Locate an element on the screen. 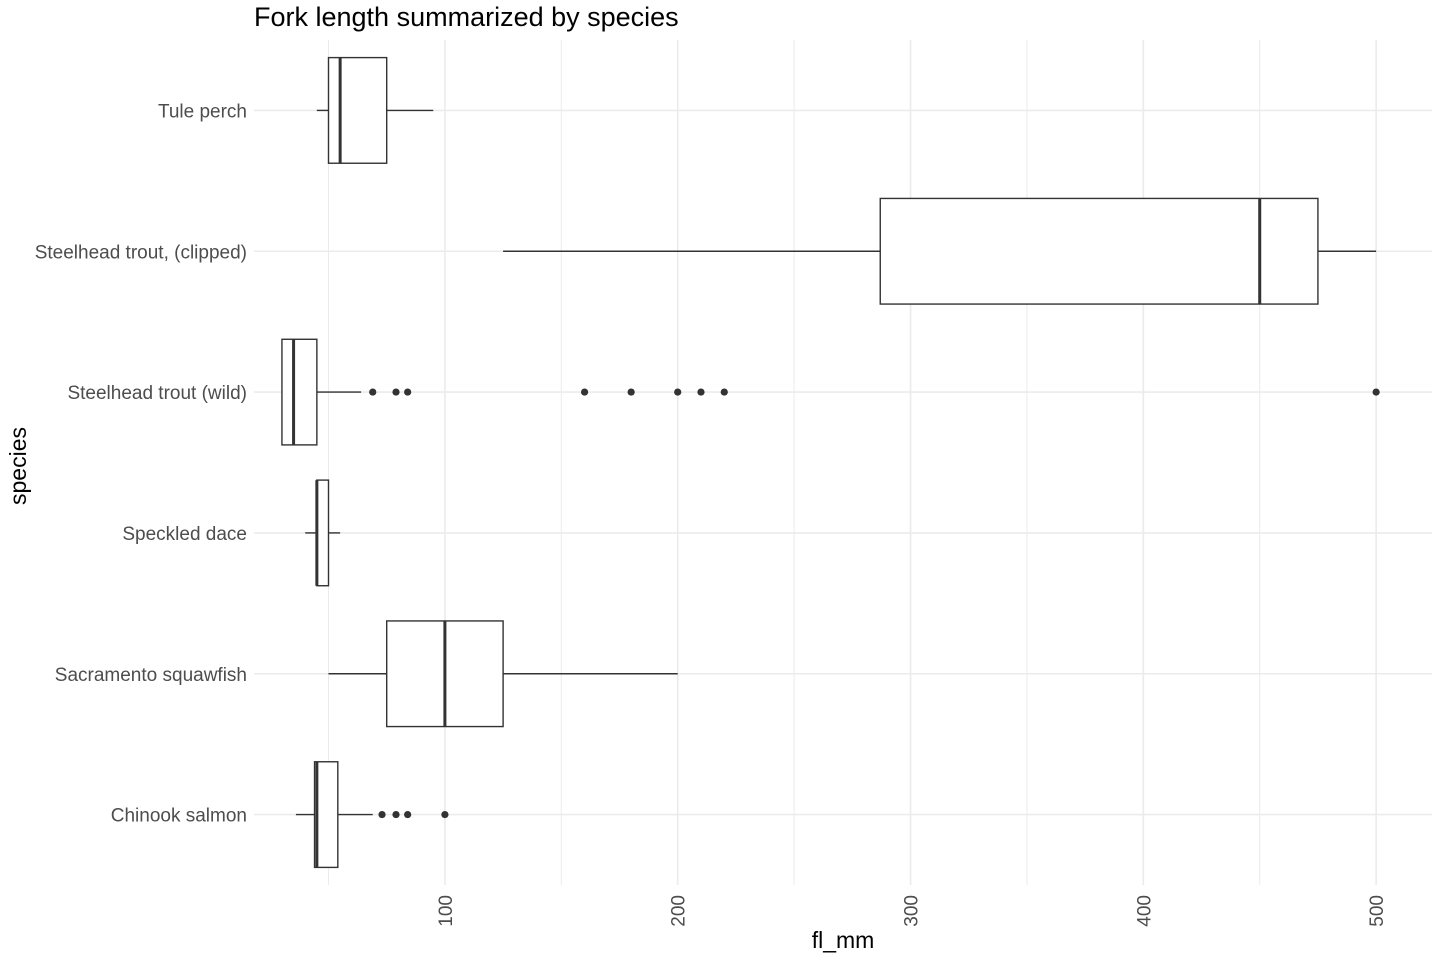 Image resolution: width=1440 pixels, height=960 pixels. y-tick-label: Chinook salmon is located at coordinates (179, 816).